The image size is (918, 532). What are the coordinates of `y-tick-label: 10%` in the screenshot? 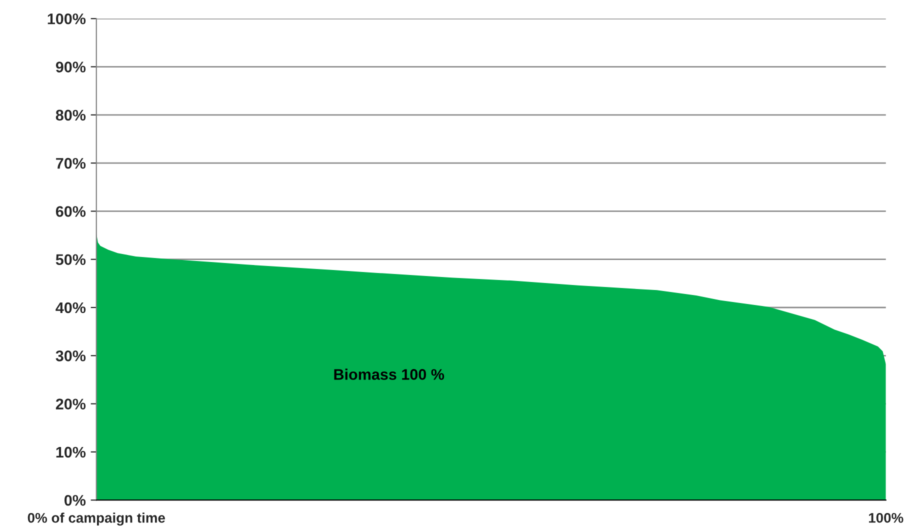 It's located at (71, 452).